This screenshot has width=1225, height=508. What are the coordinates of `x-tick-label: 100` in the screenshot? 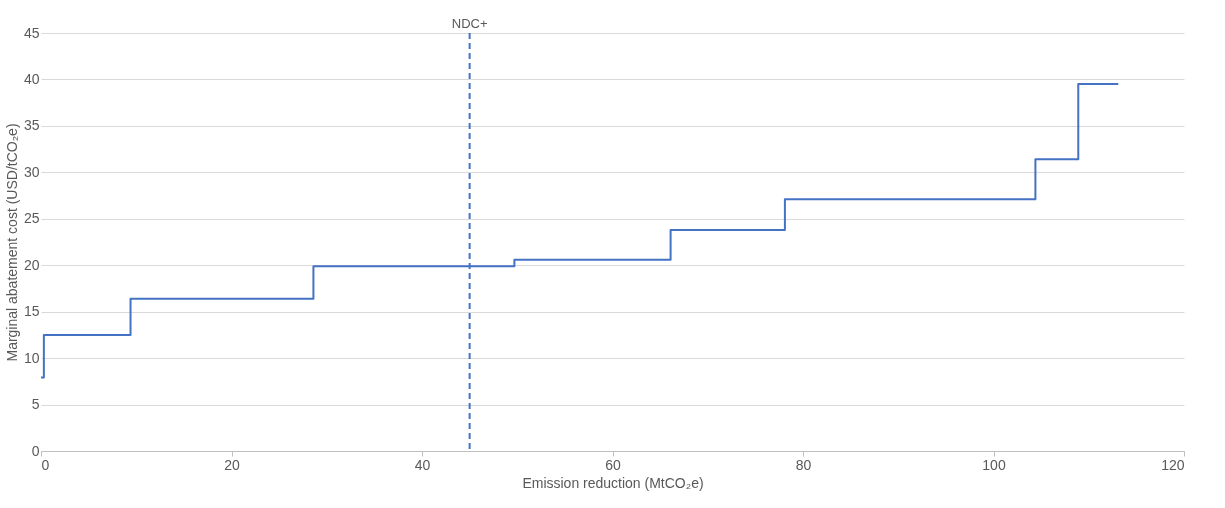 It's located at (994, 464).